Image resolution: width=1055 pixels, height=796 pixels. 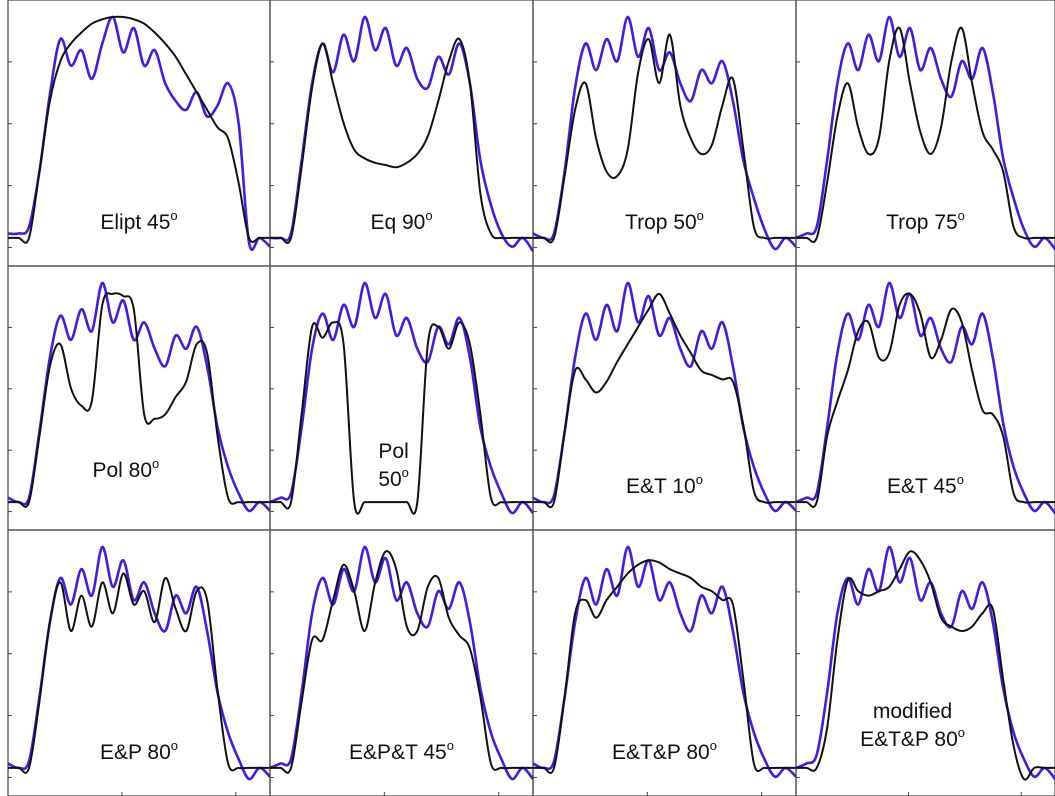 What do you see at coordinates (138, 221) in the screenshot?
I see `panel-label: Elipt 45o` at bounding box center [138, 221].